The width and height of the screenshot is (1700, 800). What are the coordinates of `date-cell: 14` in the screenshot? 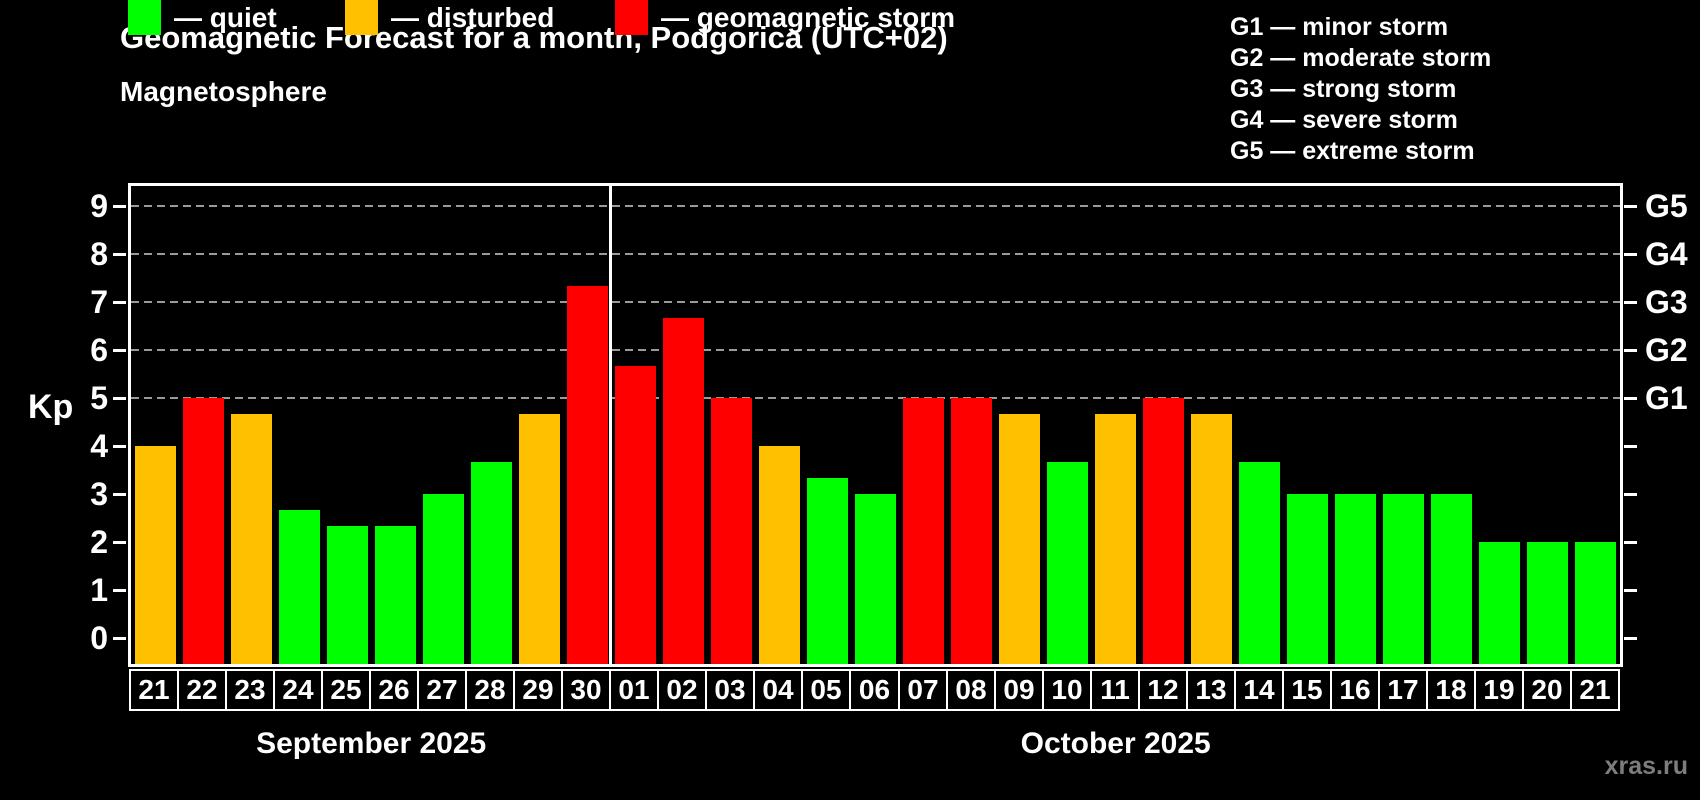 It's located at (1259, 690).